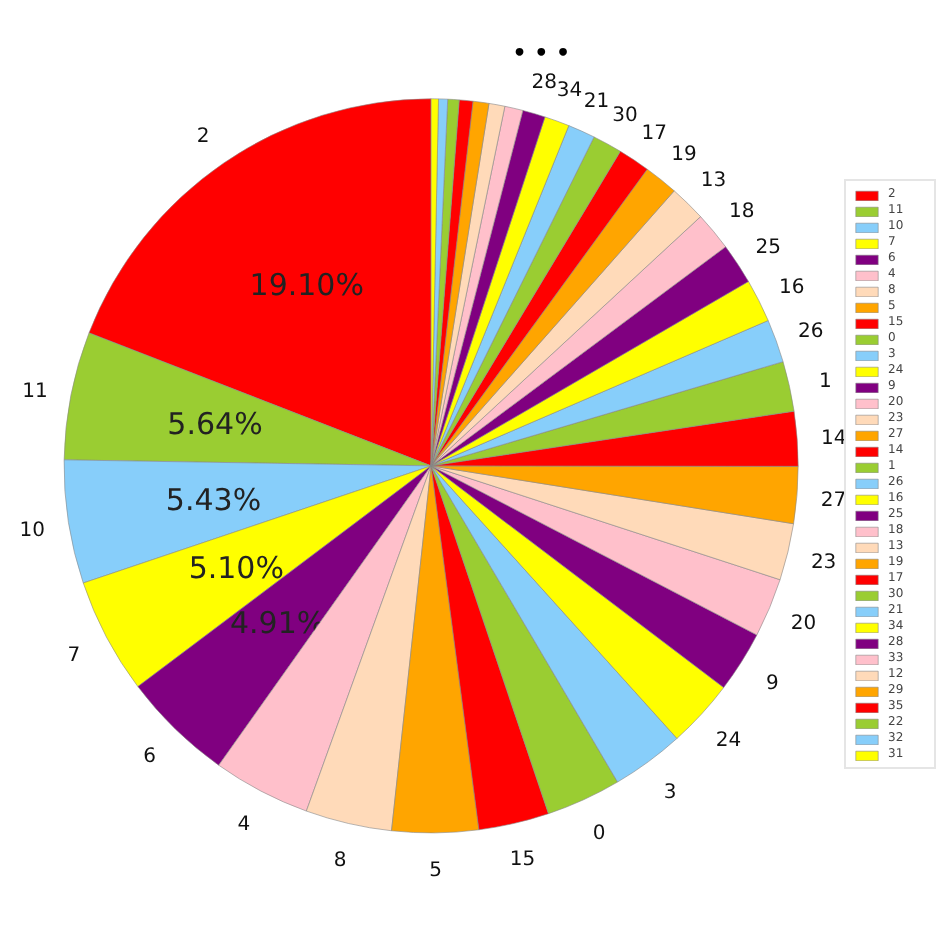 The width and height of the screenshot is (948, 948). I want to click on slice-label: 0, so click(599, 834).